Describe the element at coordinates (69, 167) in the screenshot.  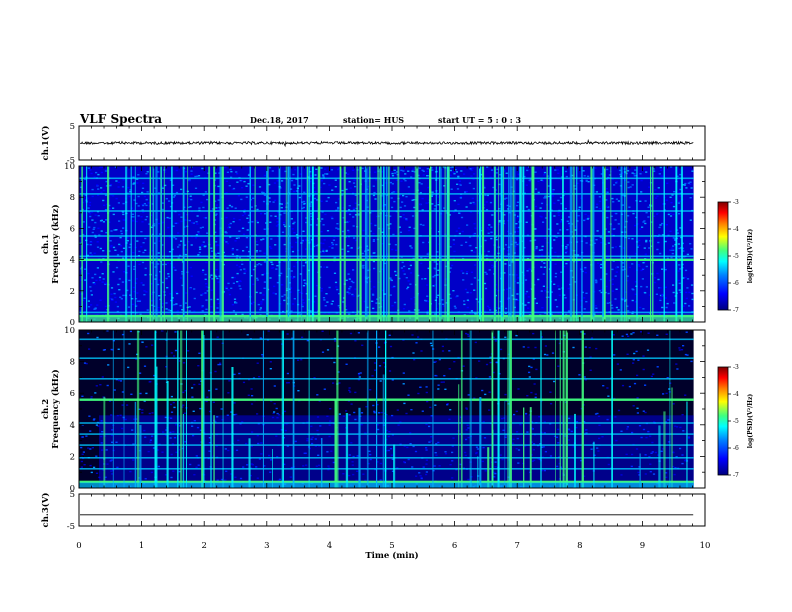
I see `y-tick-label: 10` at that location.